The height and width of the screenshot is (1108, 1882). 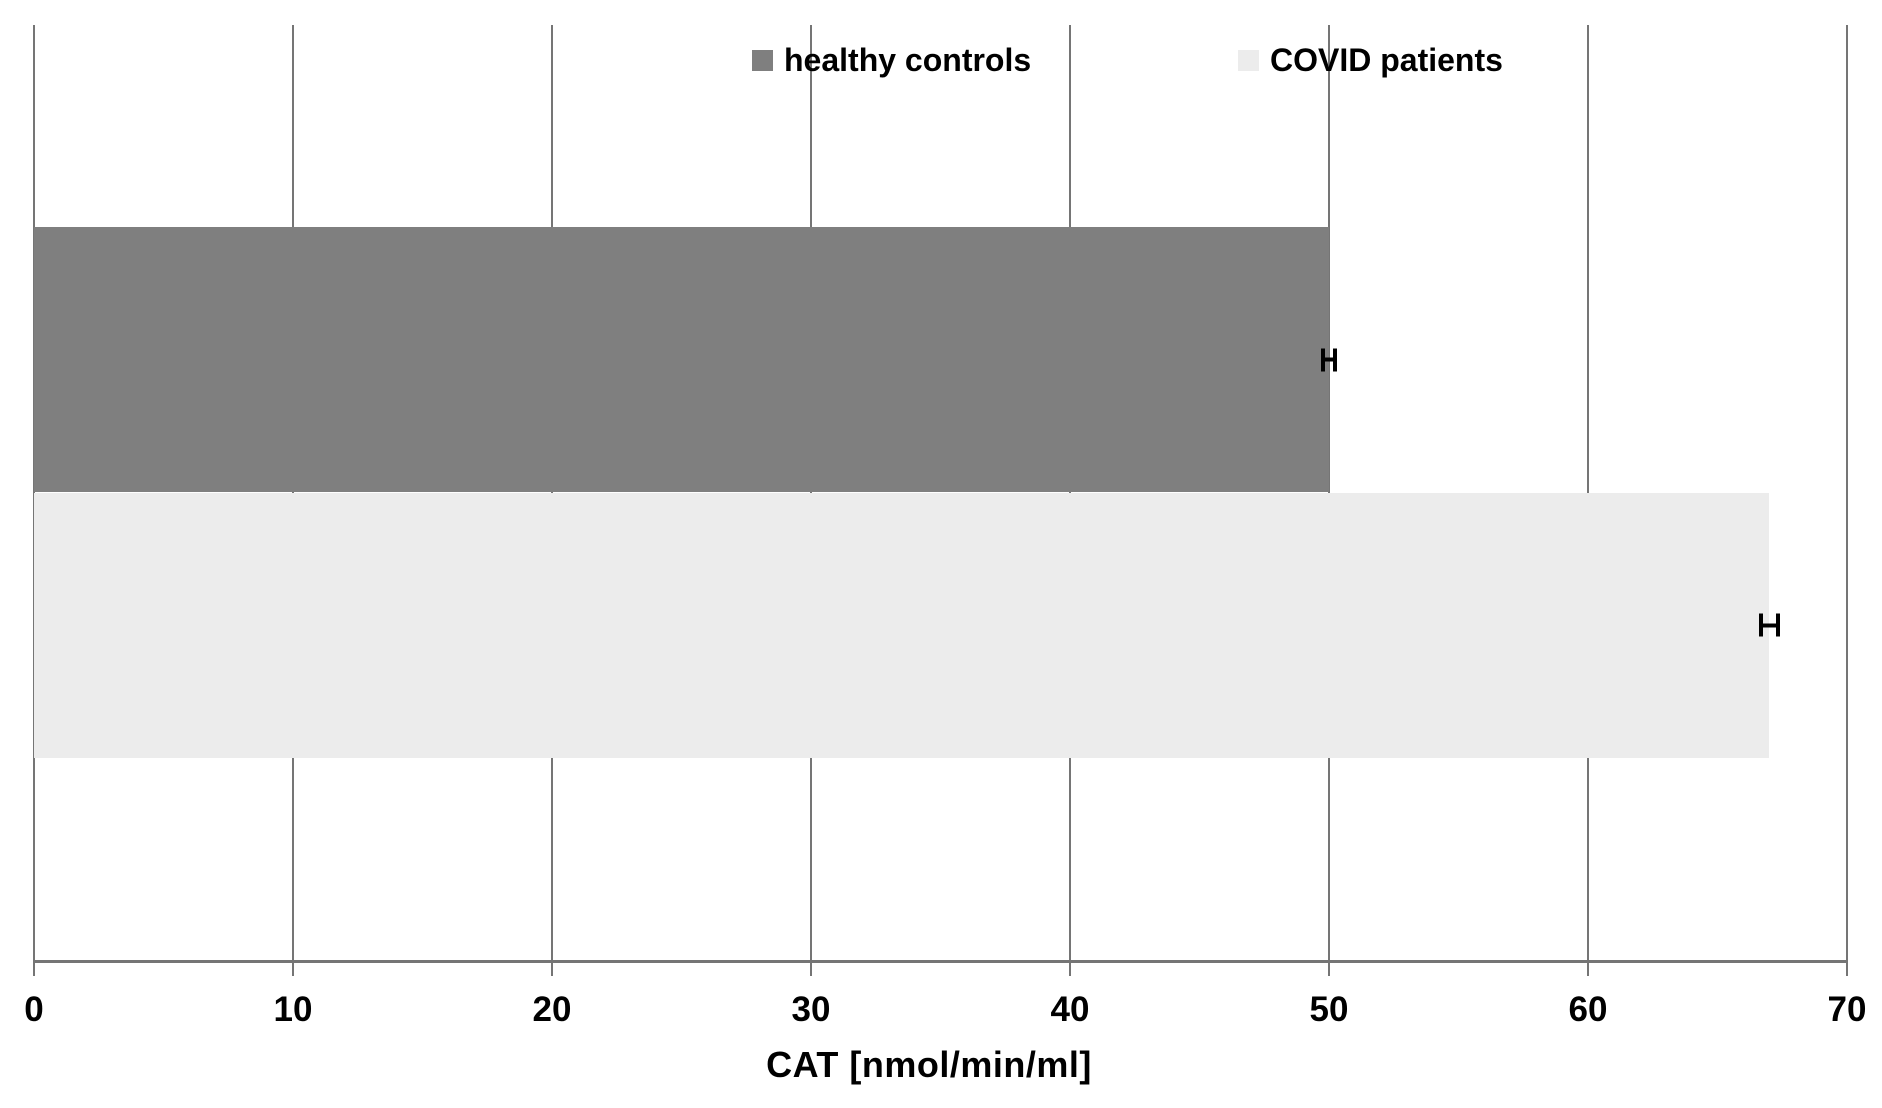 What do you see at coordinates (1588, 1009) in the screenshot?
I see `x-tick-label: 60` at bounding box center [1588, 1009].